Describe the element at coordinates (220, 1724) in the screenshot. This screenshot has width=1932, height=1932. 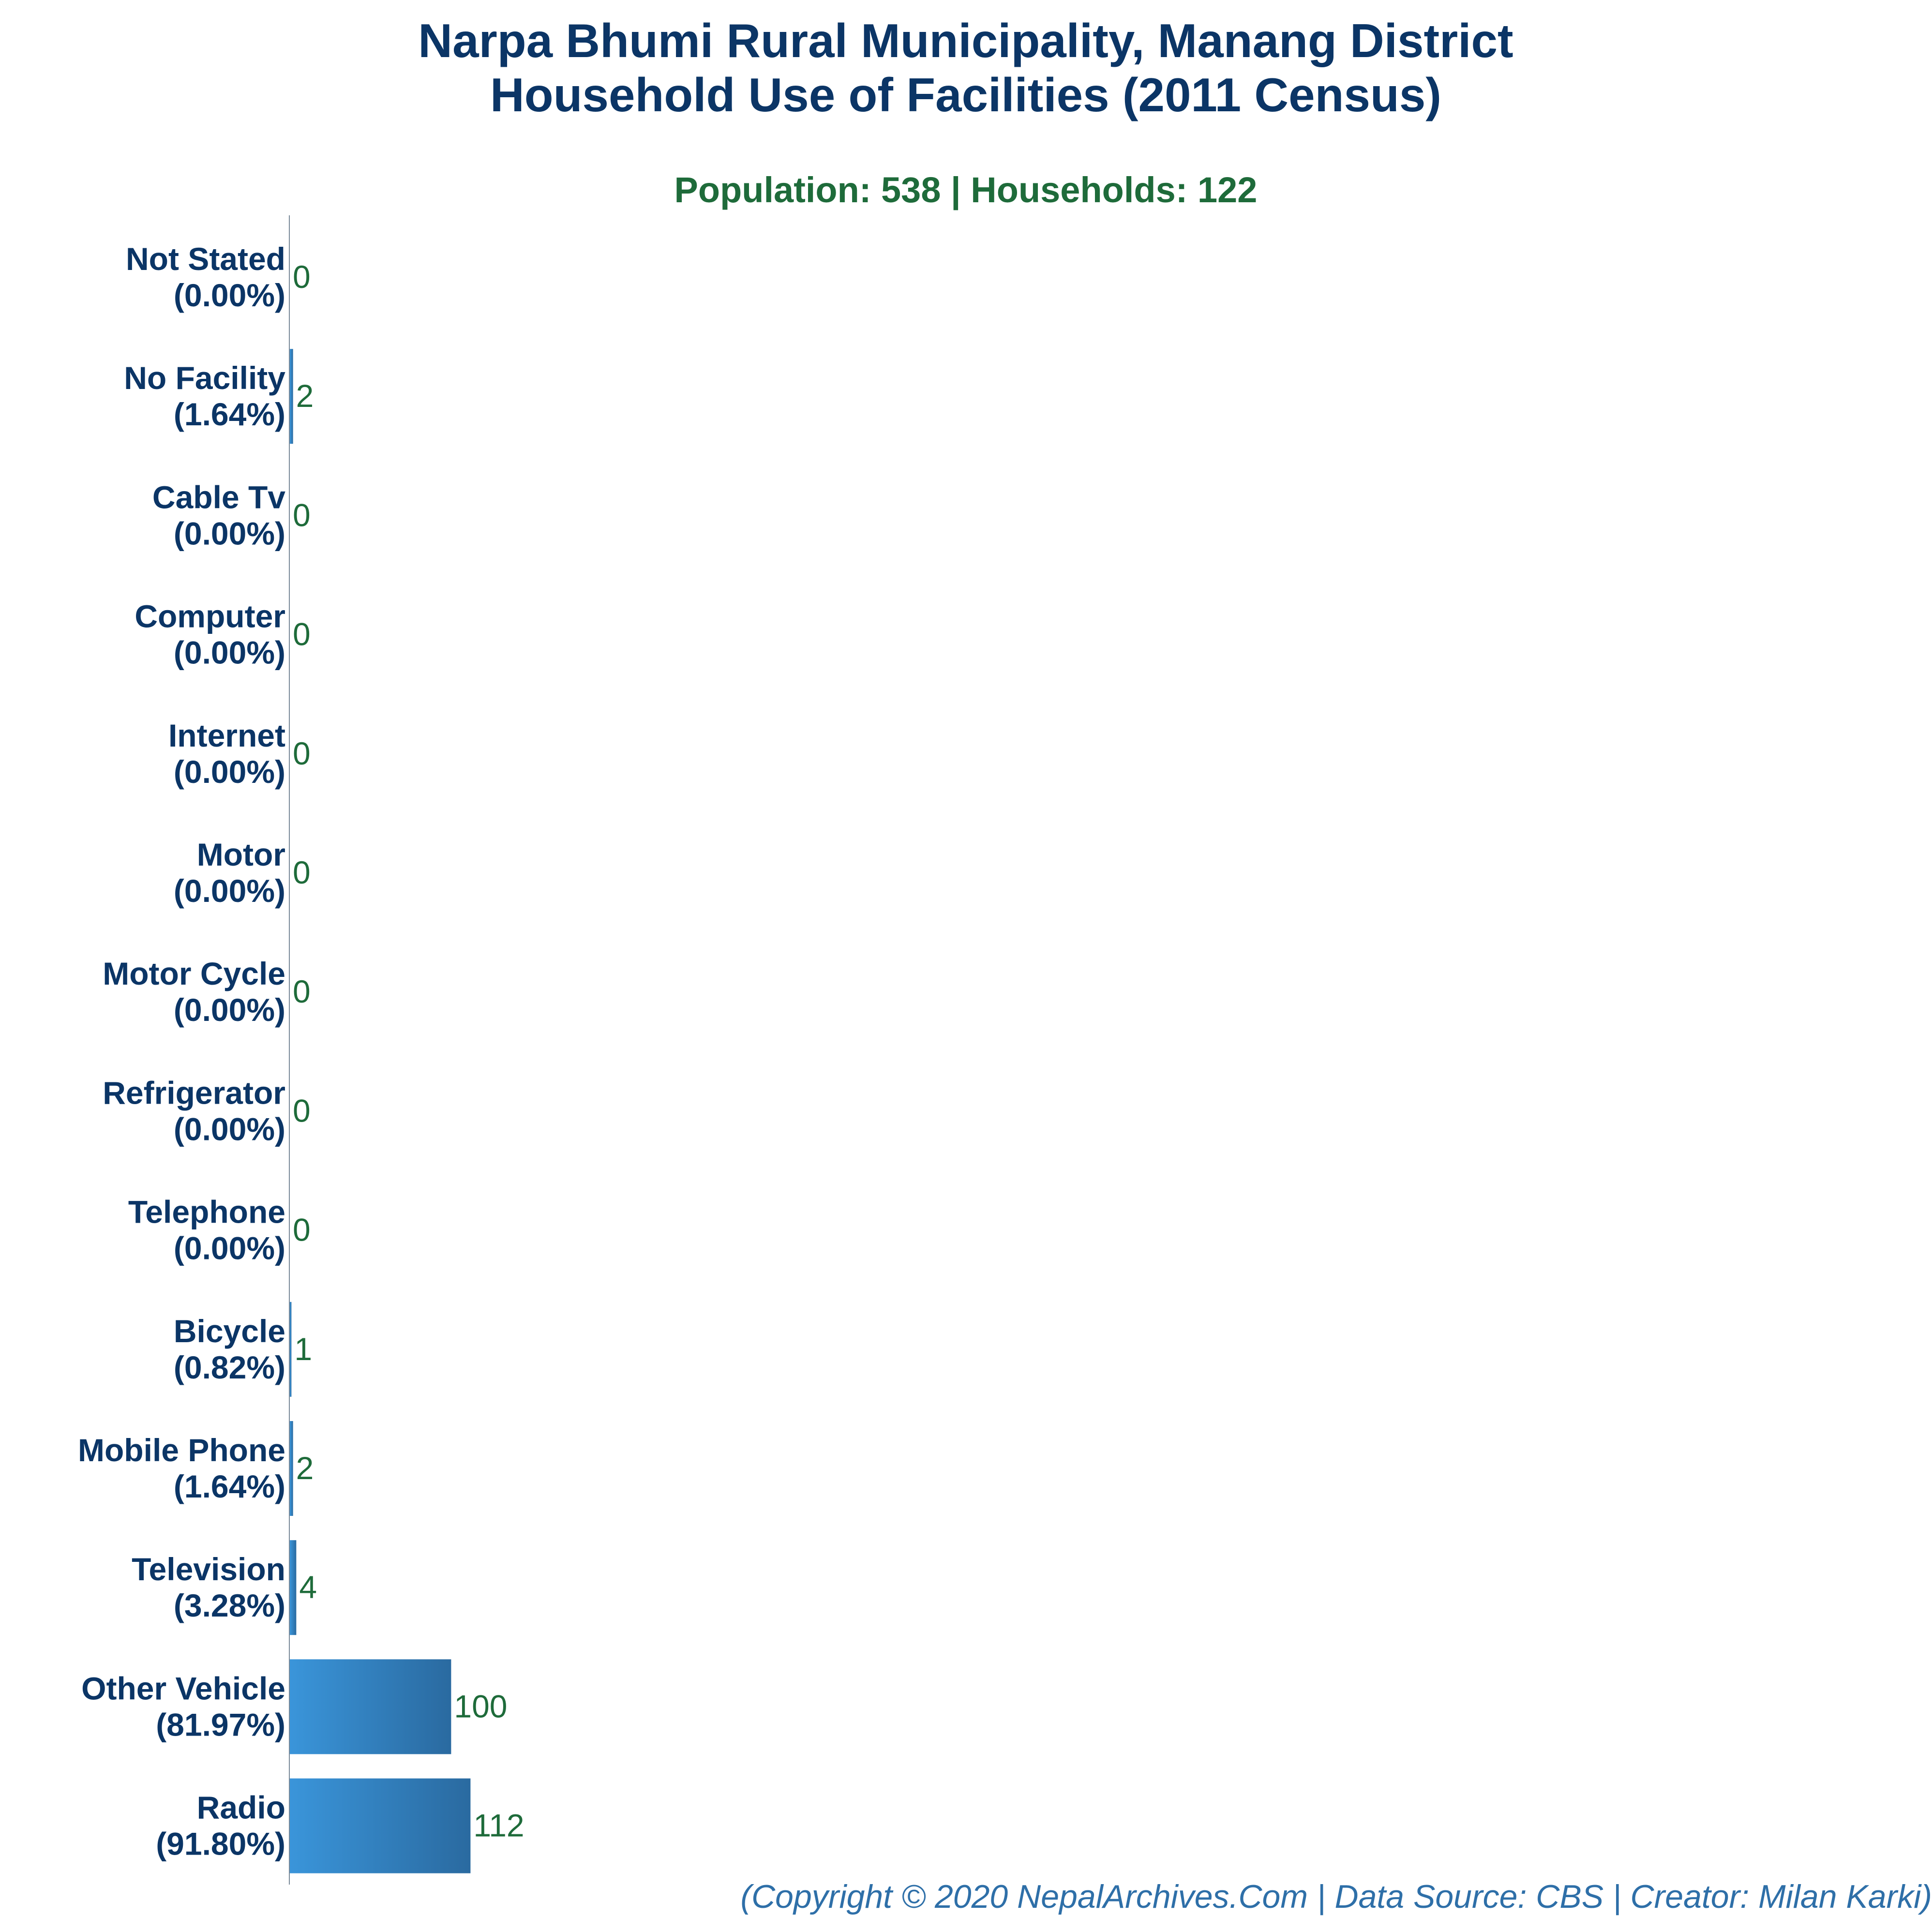
I see `percent-label-other-vehicle: (81.97%)` at that location.